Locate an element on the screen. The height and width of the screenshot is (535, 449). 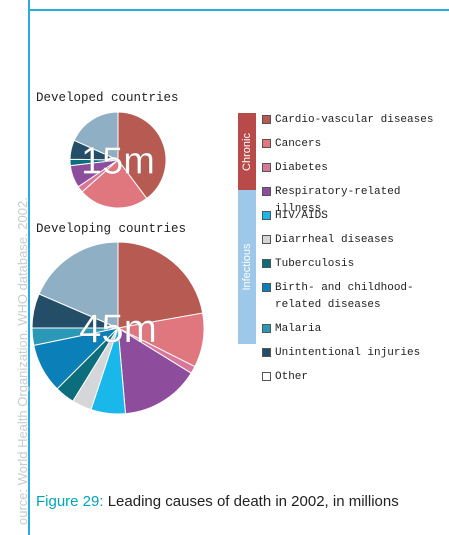
pie-title-developed: Developed countries is located at coordinates (107, 98).